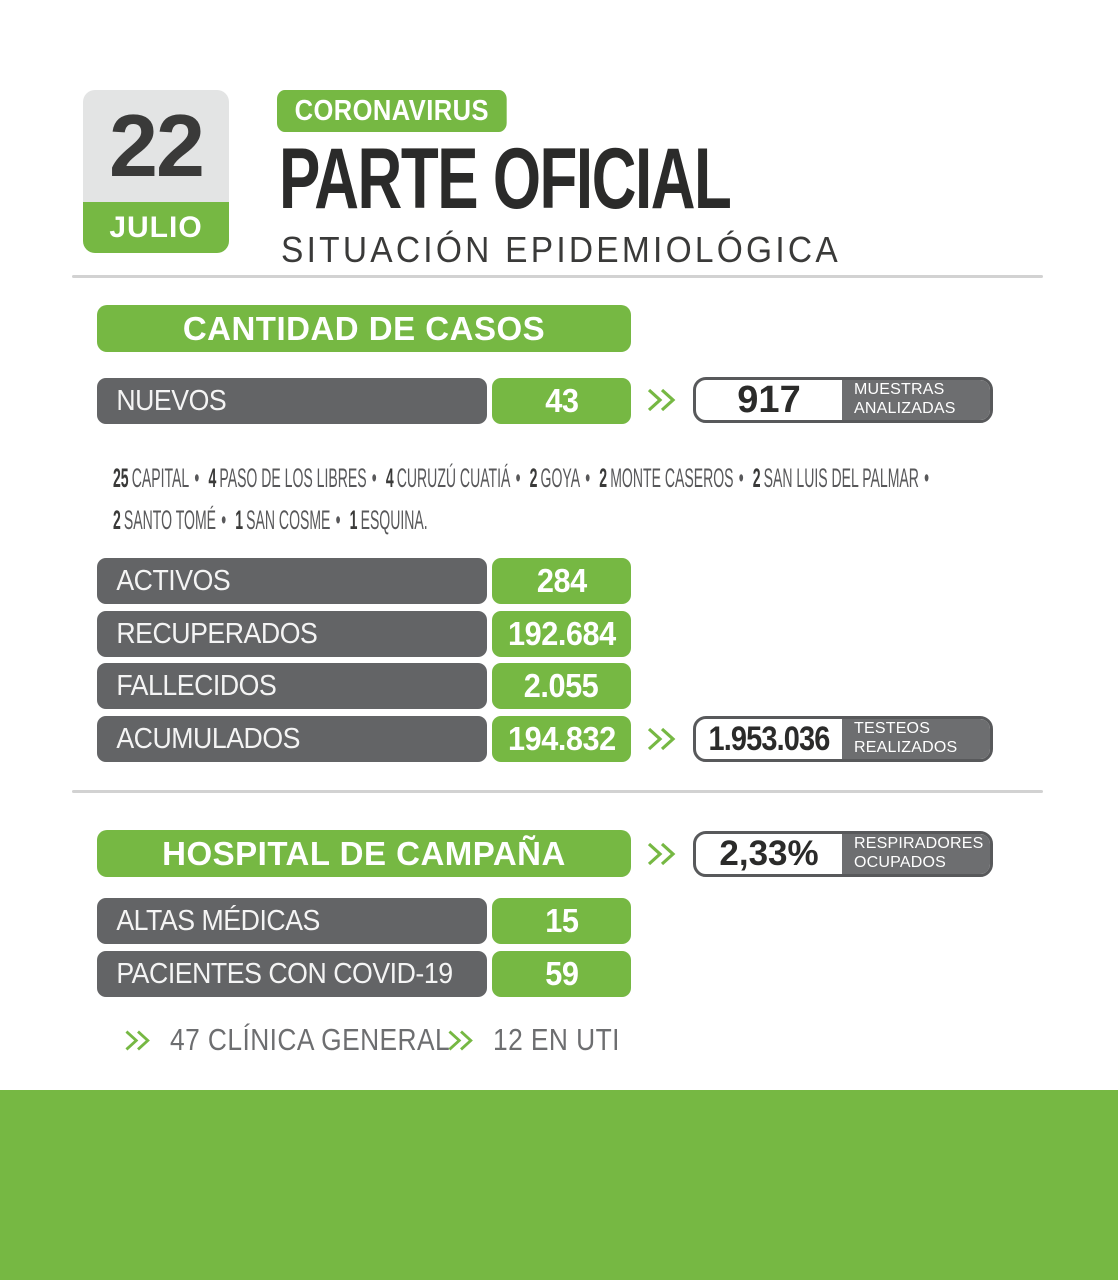 The image size is (1118, 1280). I want to click on stat-label-bar: RECUPERADOS, so click(292, 634).